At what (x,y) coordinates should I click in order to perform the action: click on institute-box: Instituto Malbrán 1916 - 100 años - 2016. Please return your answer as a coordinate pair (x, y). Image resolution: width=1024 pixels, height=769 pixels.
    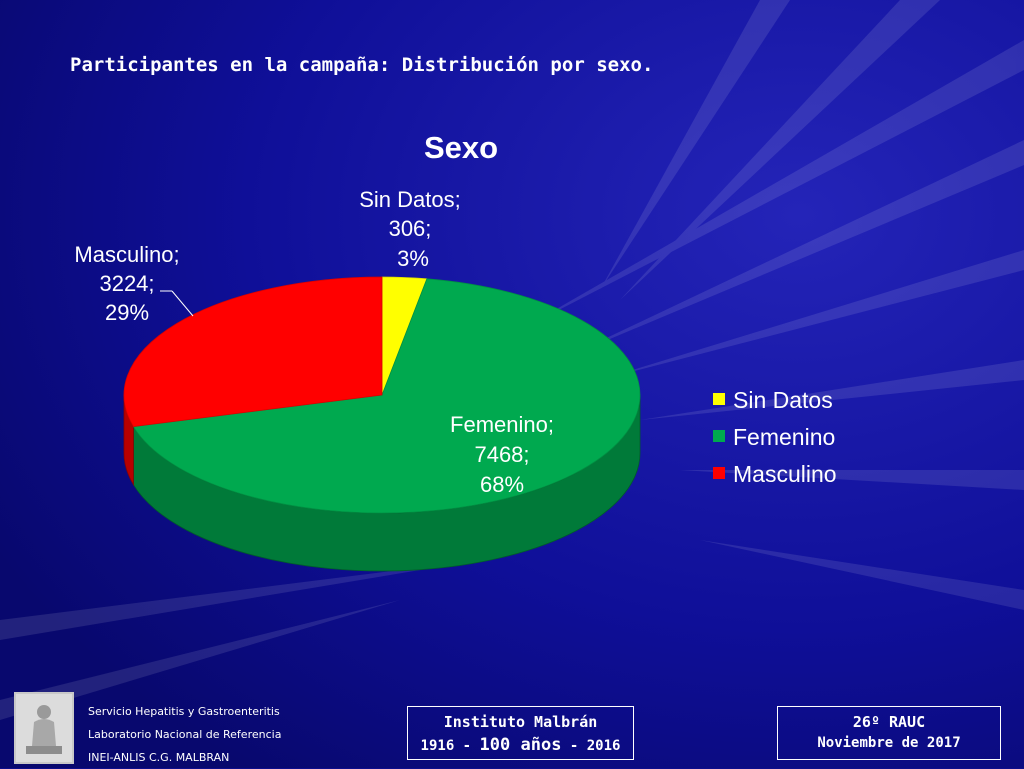
    Looking at the image, I should click on (520, 733).